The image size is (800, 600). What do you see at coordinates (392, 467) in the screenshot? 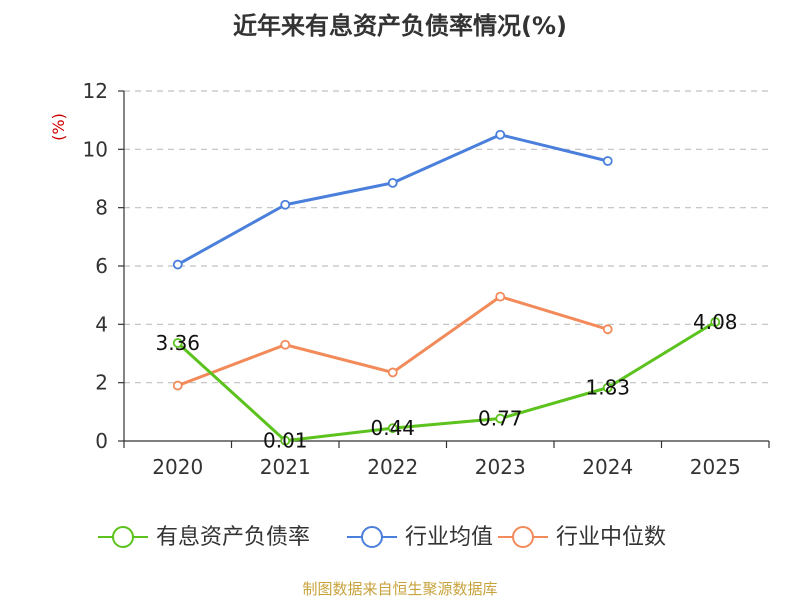
I see `x-tick-label: 2022` at bounding box center [392, 467].